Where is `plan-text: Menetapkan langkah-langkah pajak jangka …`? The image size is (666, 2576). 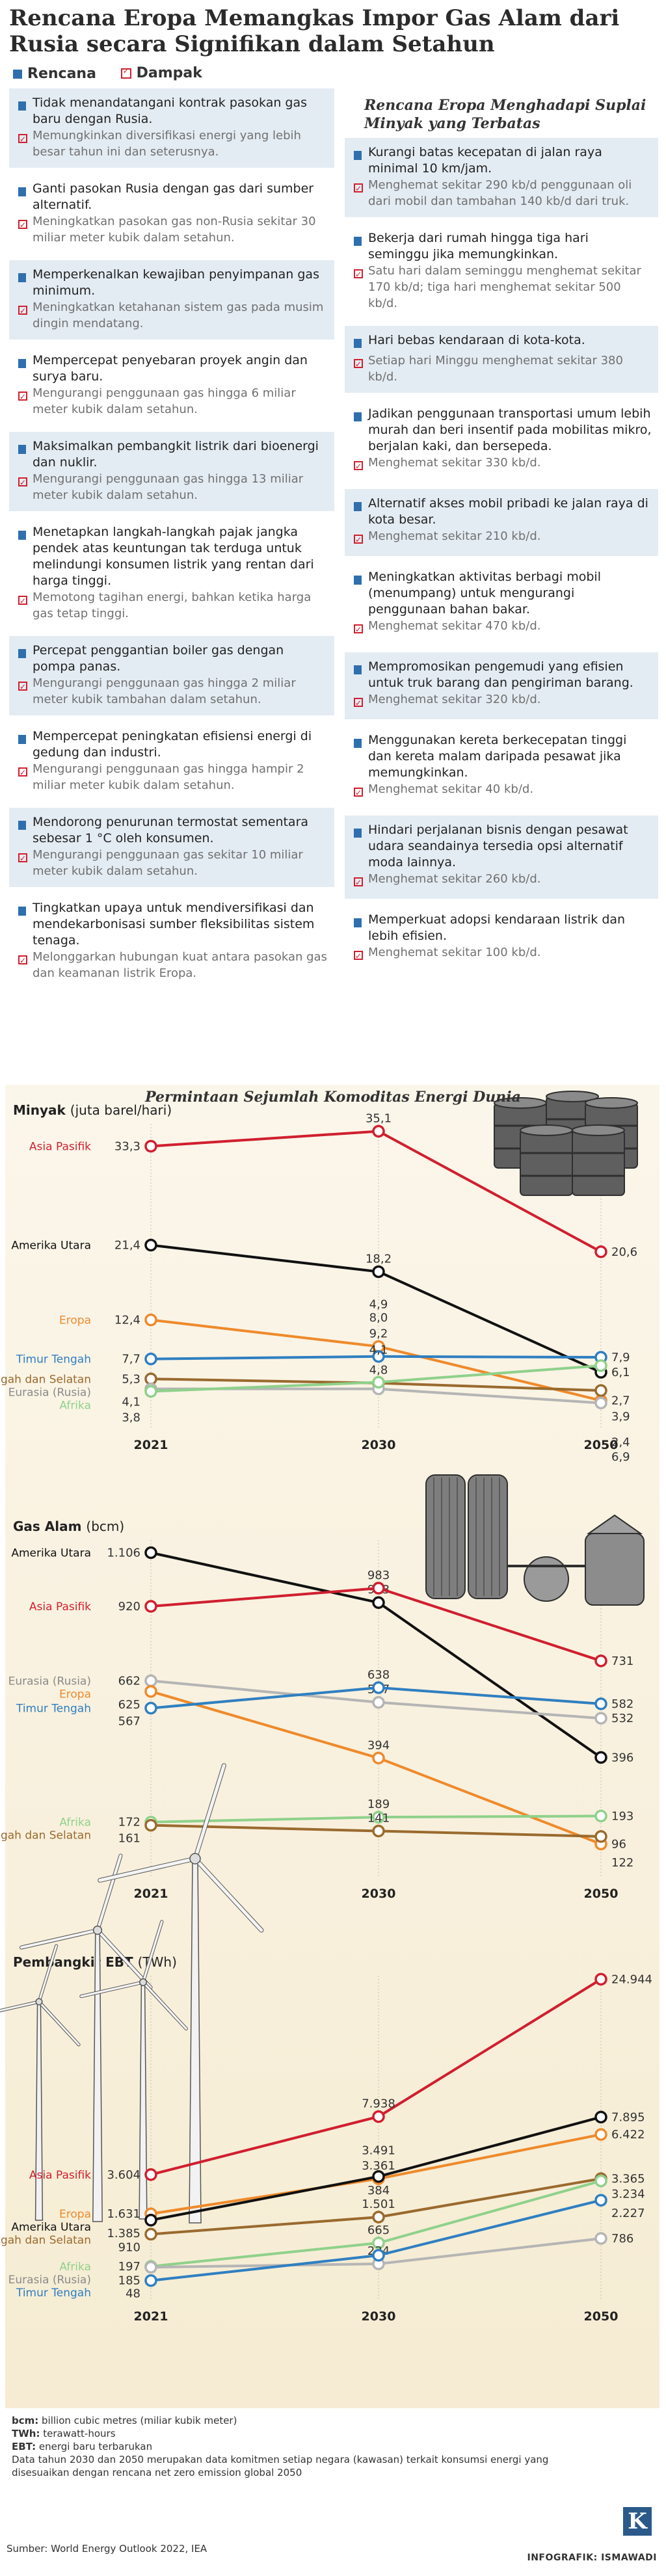 plan-text: Menetapkan langkah-langkah pajak jangka … is located at coordinates (173, 556).